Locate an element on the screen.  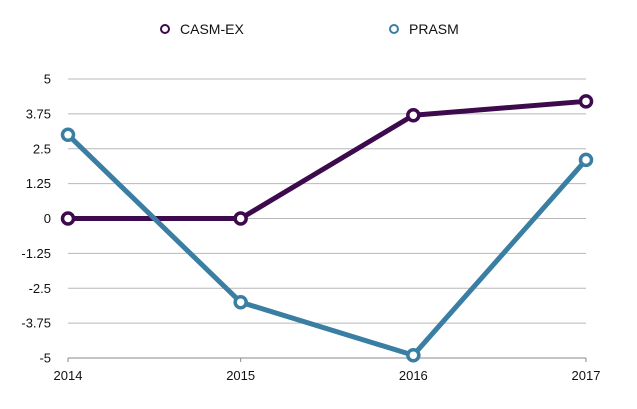
x-tick-label: 2015 is located at coordinates (240, 375).